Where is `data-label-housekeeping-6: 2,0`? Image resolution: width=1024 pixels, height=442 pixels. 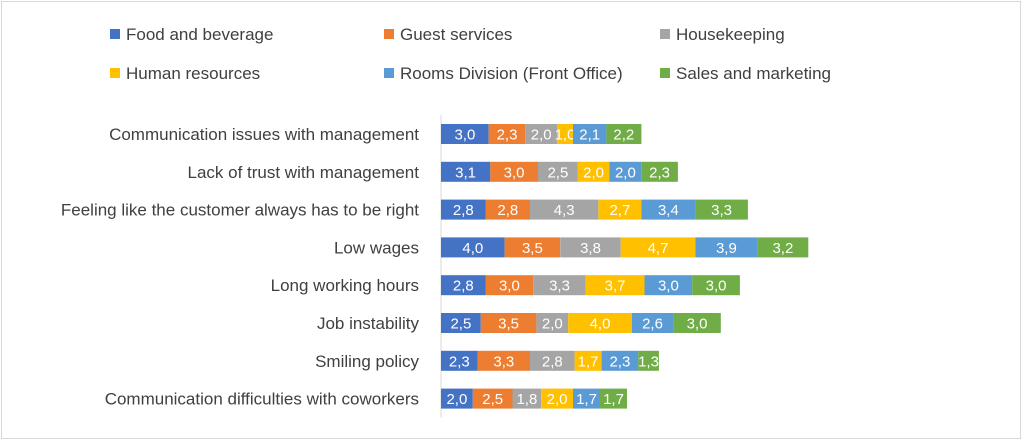
data-label-housekeeping-6: 2,0 is located at coordinates (552, 324).